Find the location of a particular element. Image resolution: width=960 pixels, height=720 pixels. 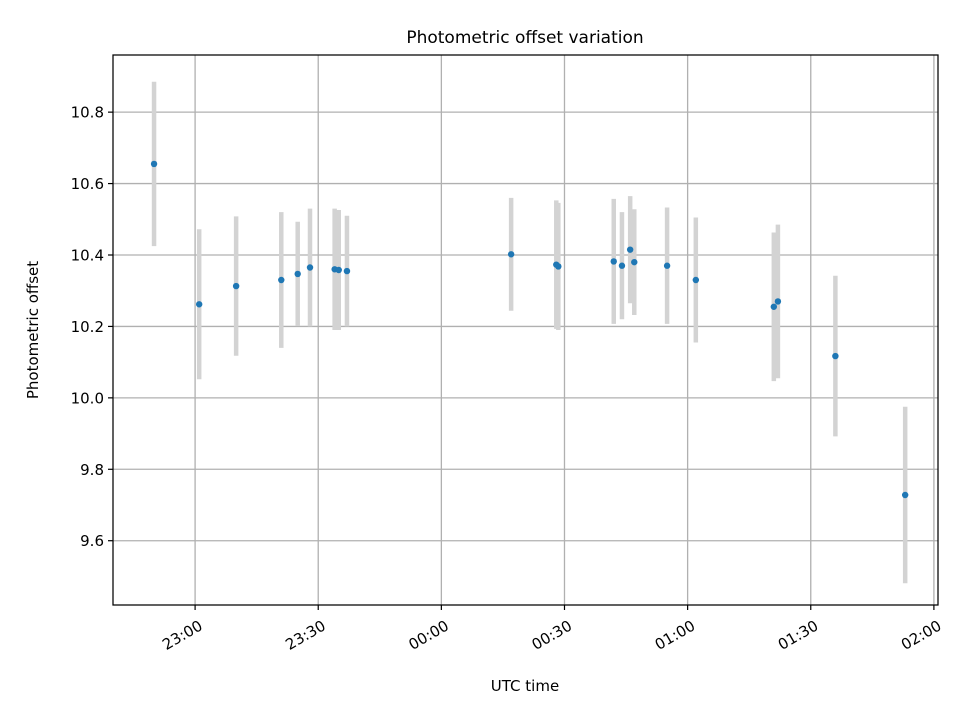

y-tick-label: 9.6 is located at coordinates (92, 541).